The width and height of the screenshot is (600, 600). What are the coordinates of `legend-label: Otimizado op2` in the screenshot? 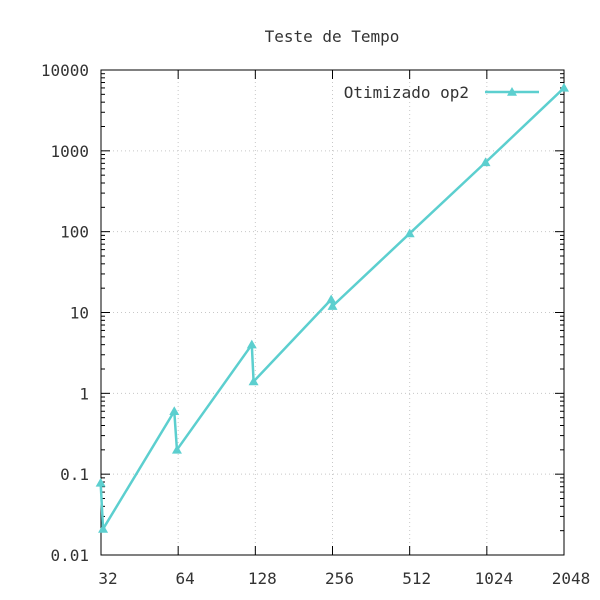 It's located at (406, 92).